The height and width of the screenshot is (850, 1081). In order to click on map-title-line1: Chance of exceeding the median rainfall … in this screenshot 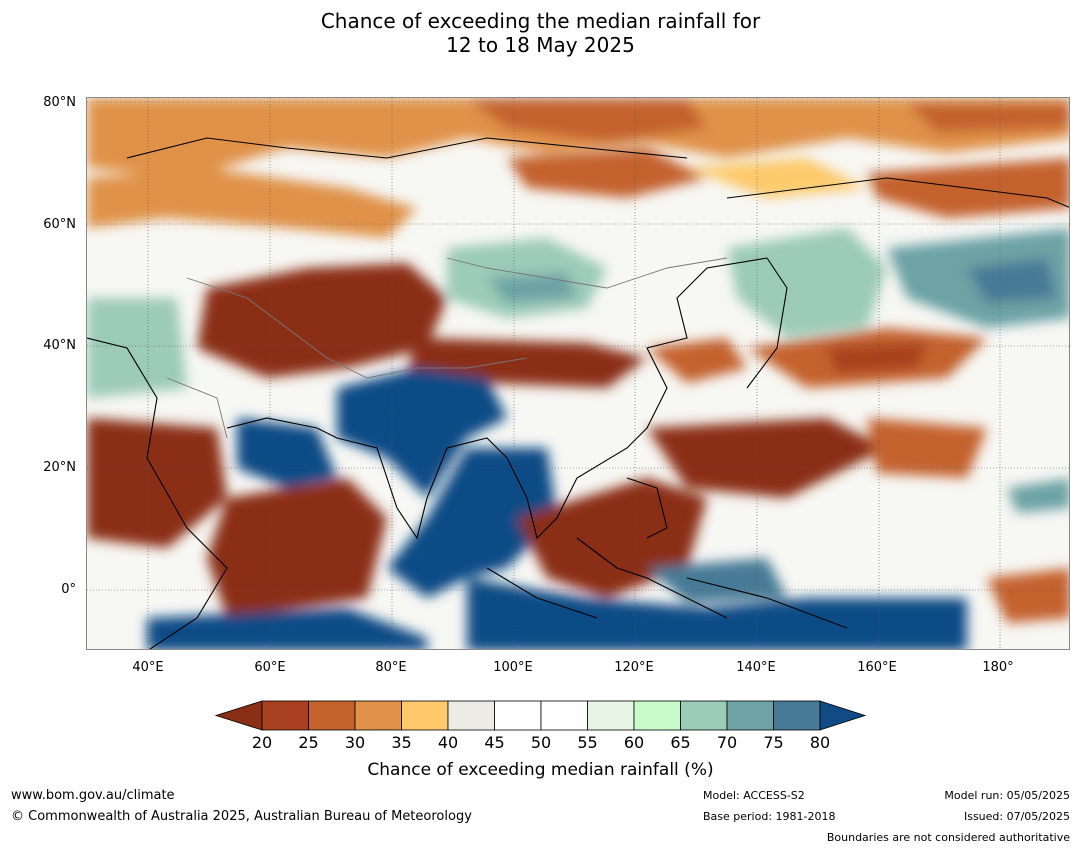, I will do `click(540, 21)`.